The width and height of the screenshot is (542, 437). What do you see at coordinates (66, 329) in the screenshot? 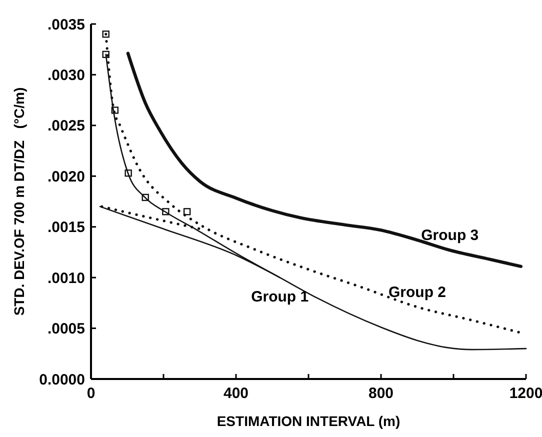
I see `y-tick-label: .0005` at bounding box center [66, 329].